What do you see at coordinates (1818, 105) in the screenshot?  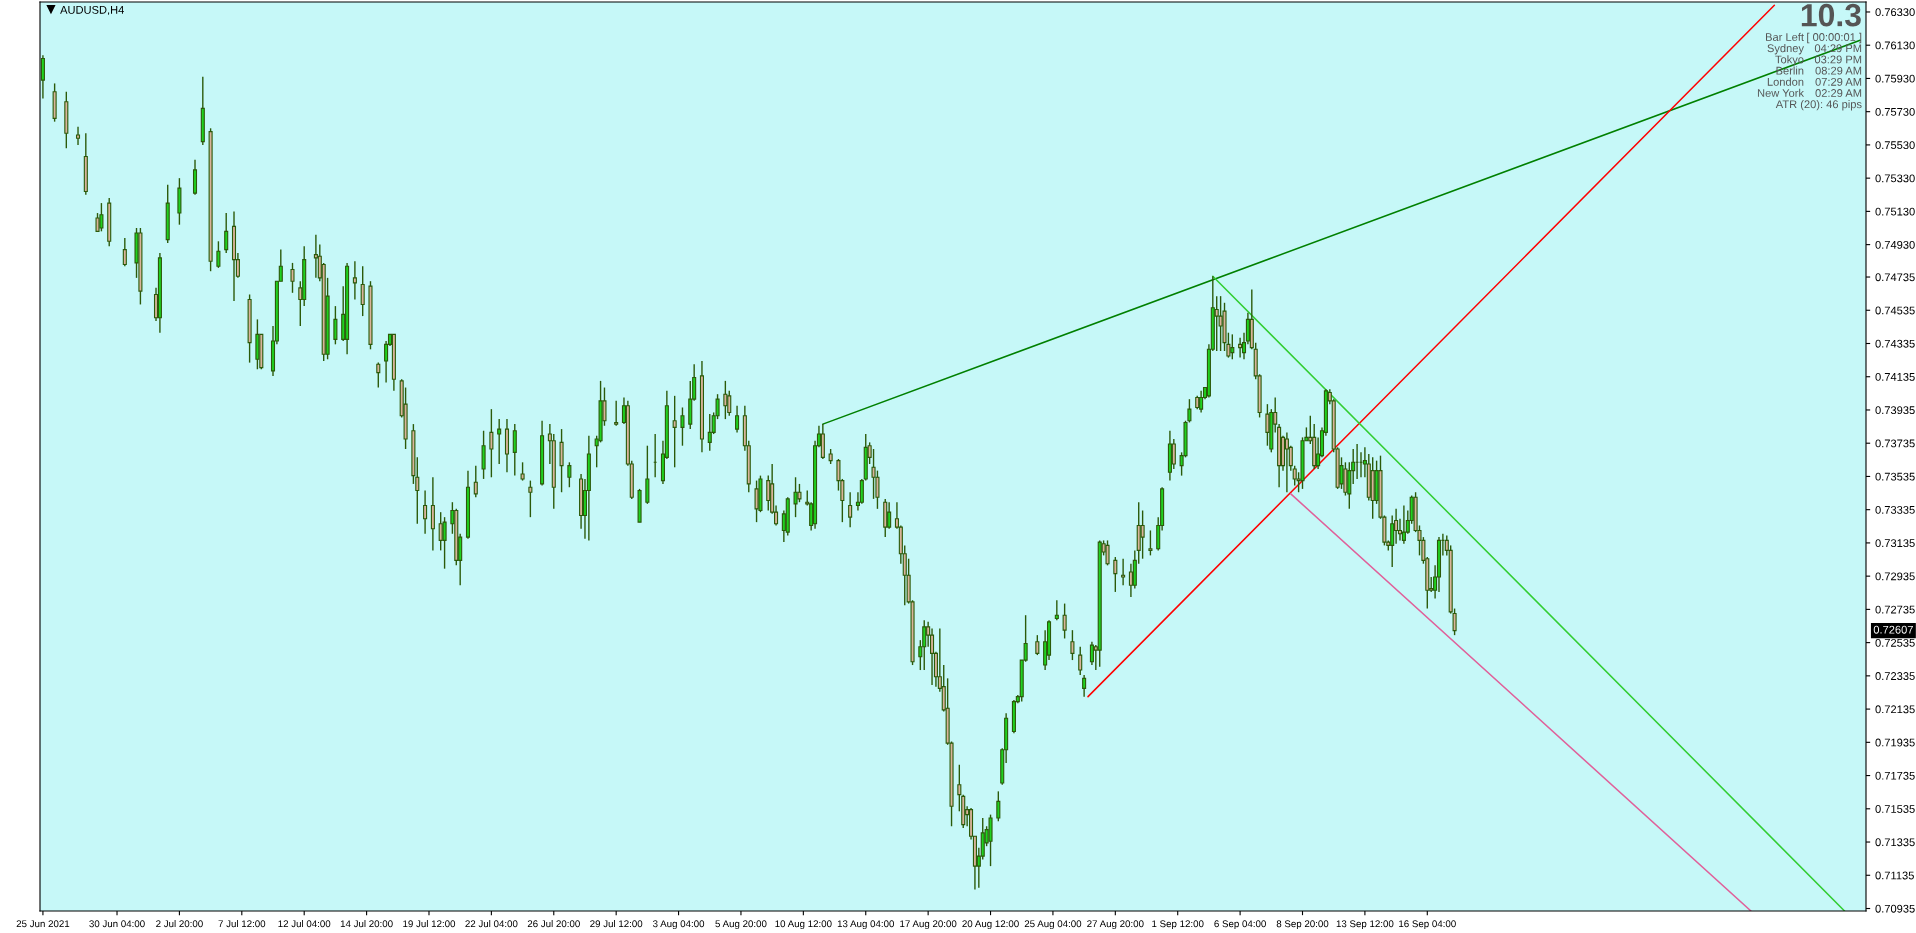 I see `annotation: ATR (20): 46 pips` at bounding box center [1818, 105].